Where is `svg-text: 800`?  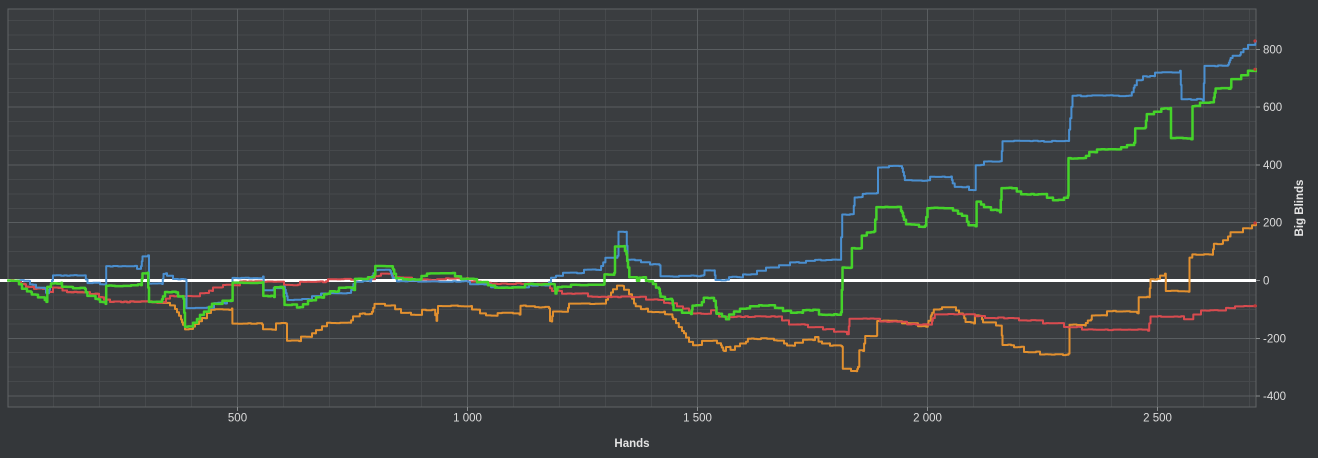 svg-text: 800 is located at coordinates (1272, 50).